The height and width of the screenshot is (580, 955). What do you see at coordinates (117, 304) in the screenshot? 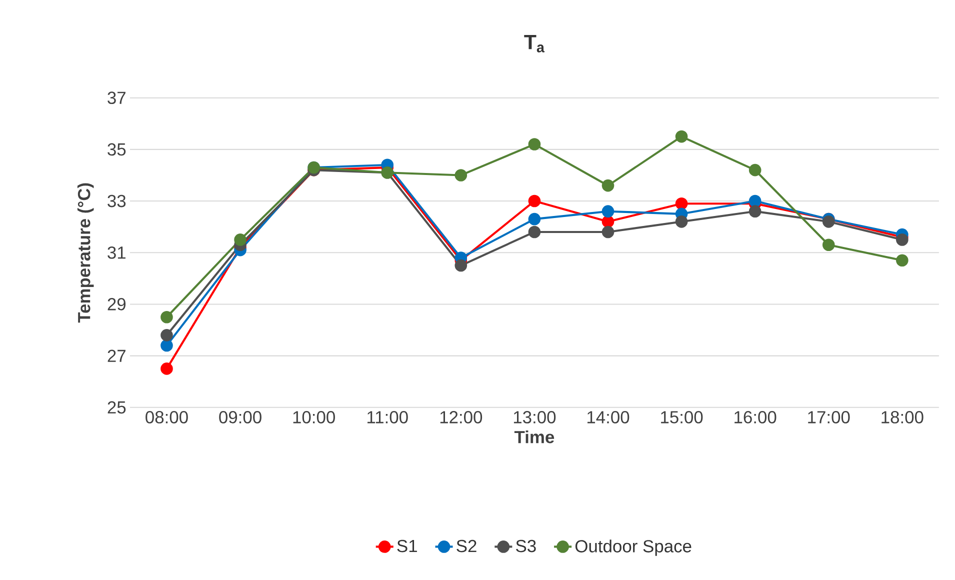
I see `y-tick-label: 29` at bounding box center [117, 304].